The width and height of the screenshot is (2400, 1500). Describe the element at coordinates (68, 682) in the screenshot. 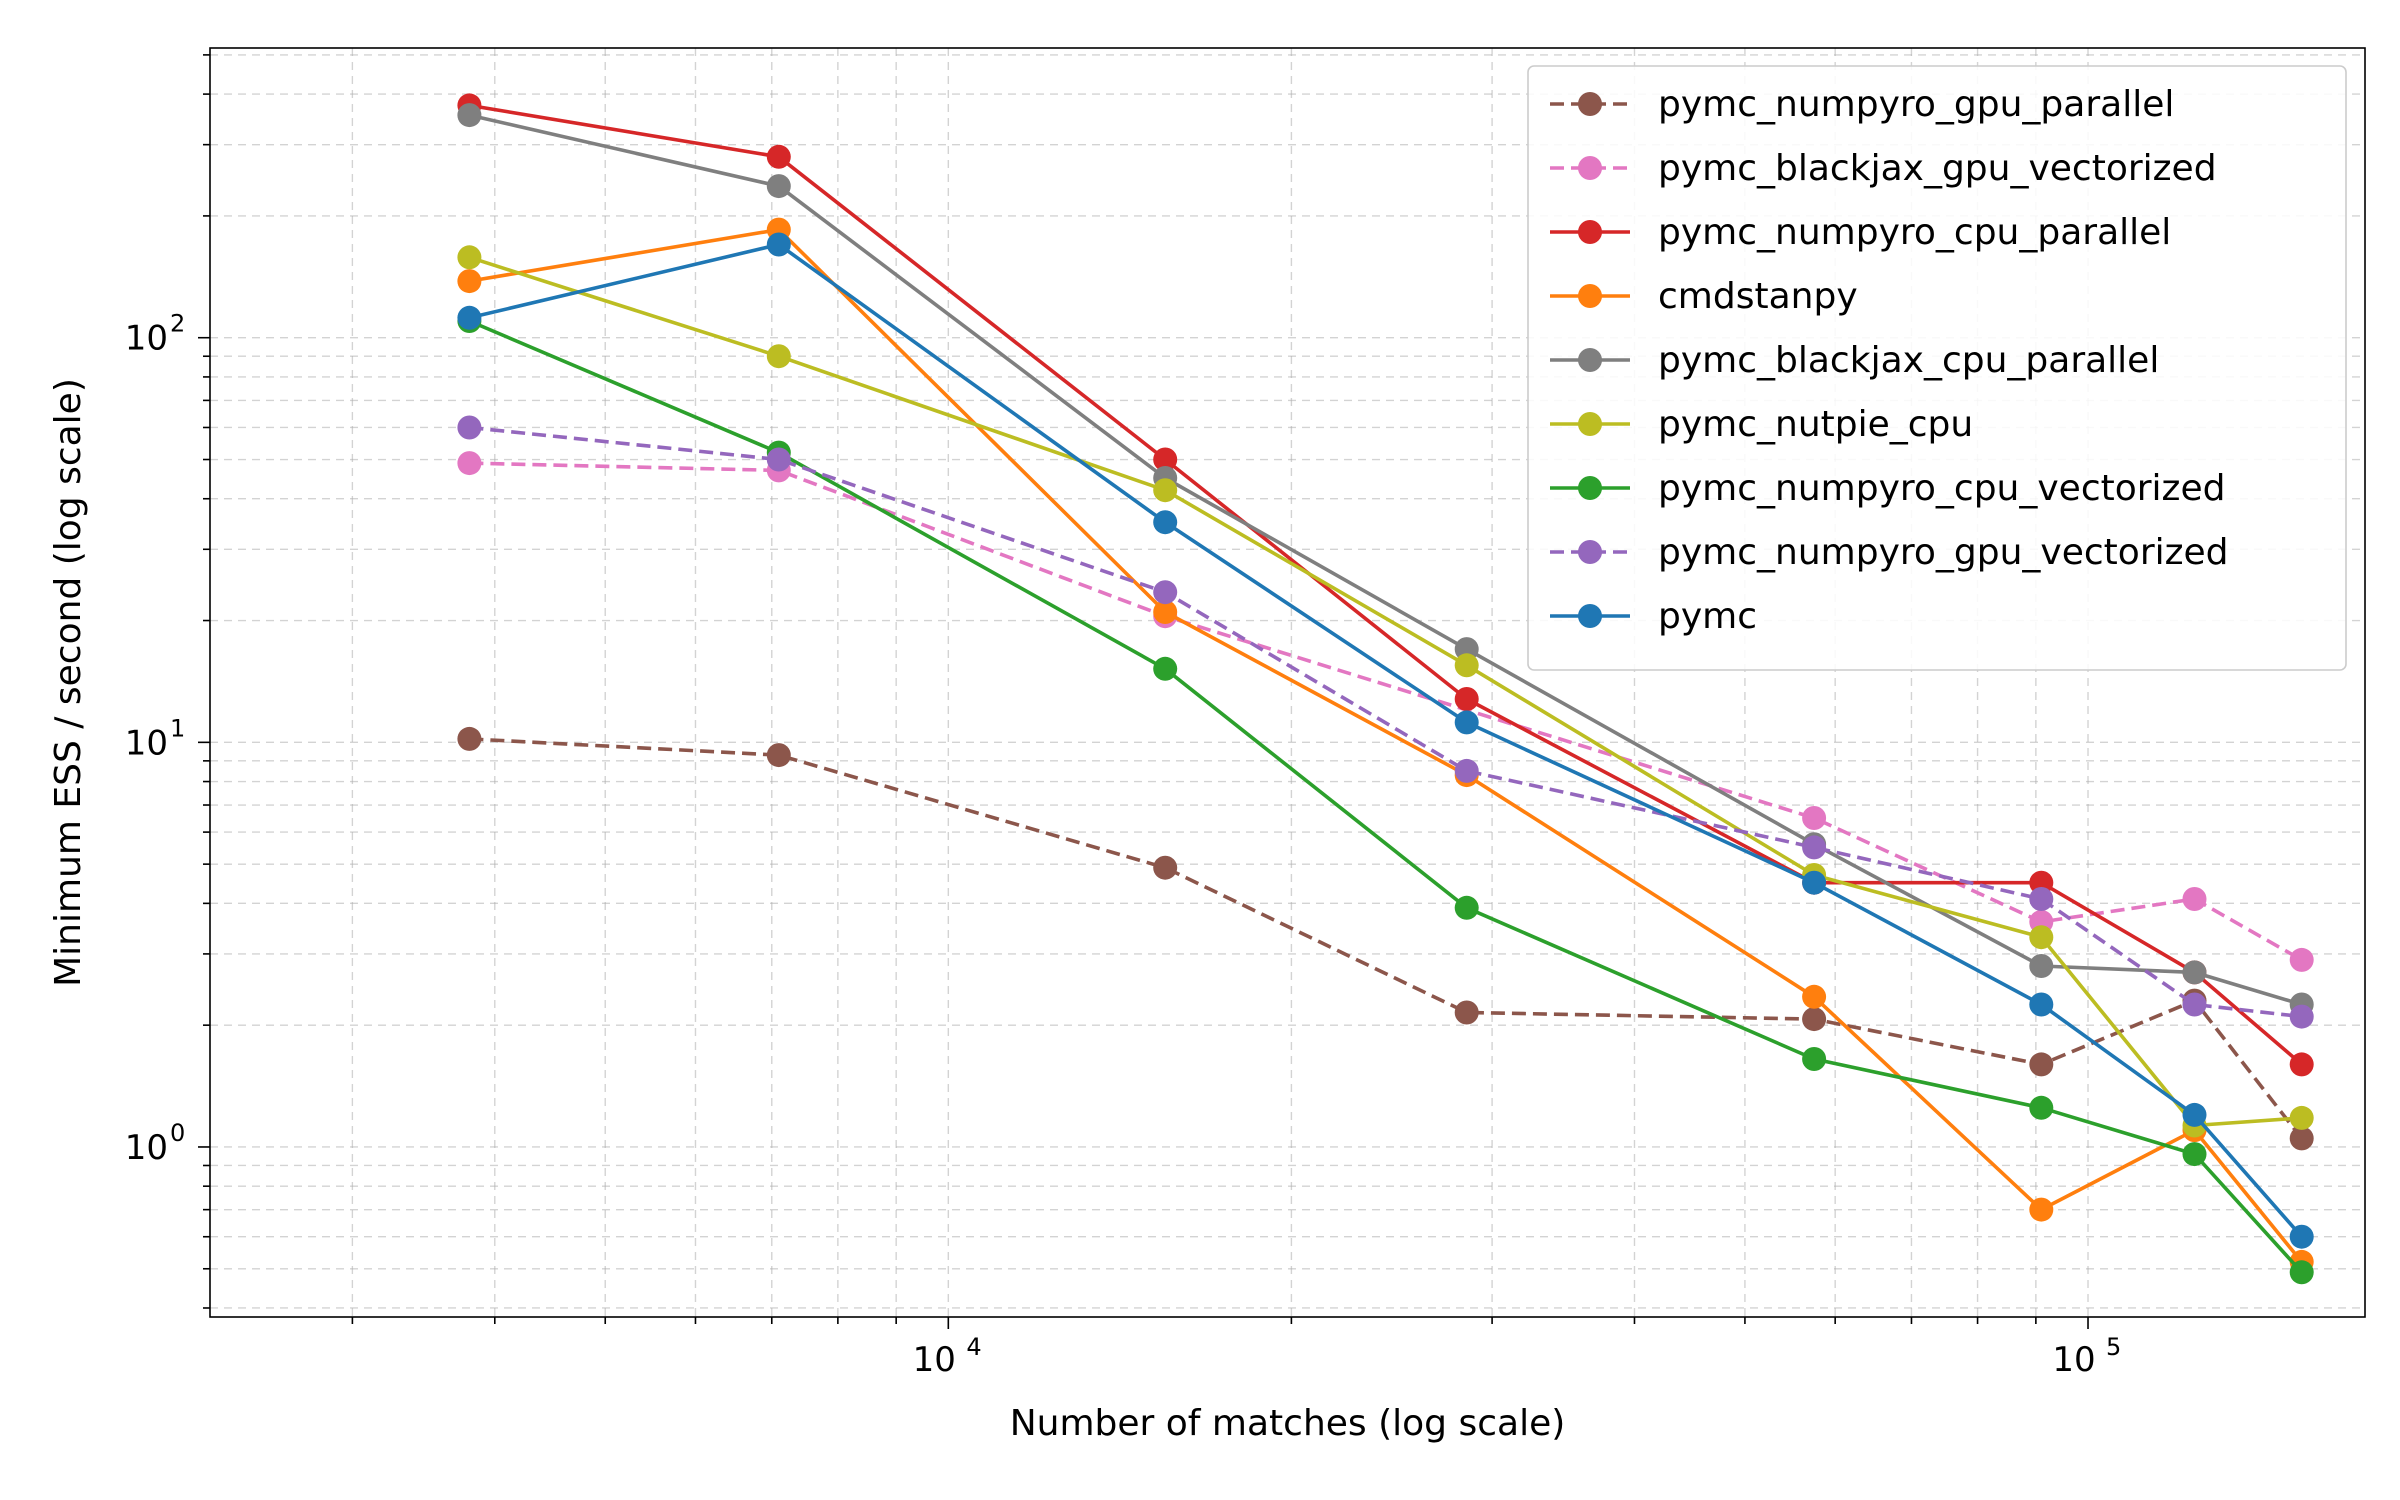

I see `y-axis-label: Minimum ESS / second (log scale)` at that location.